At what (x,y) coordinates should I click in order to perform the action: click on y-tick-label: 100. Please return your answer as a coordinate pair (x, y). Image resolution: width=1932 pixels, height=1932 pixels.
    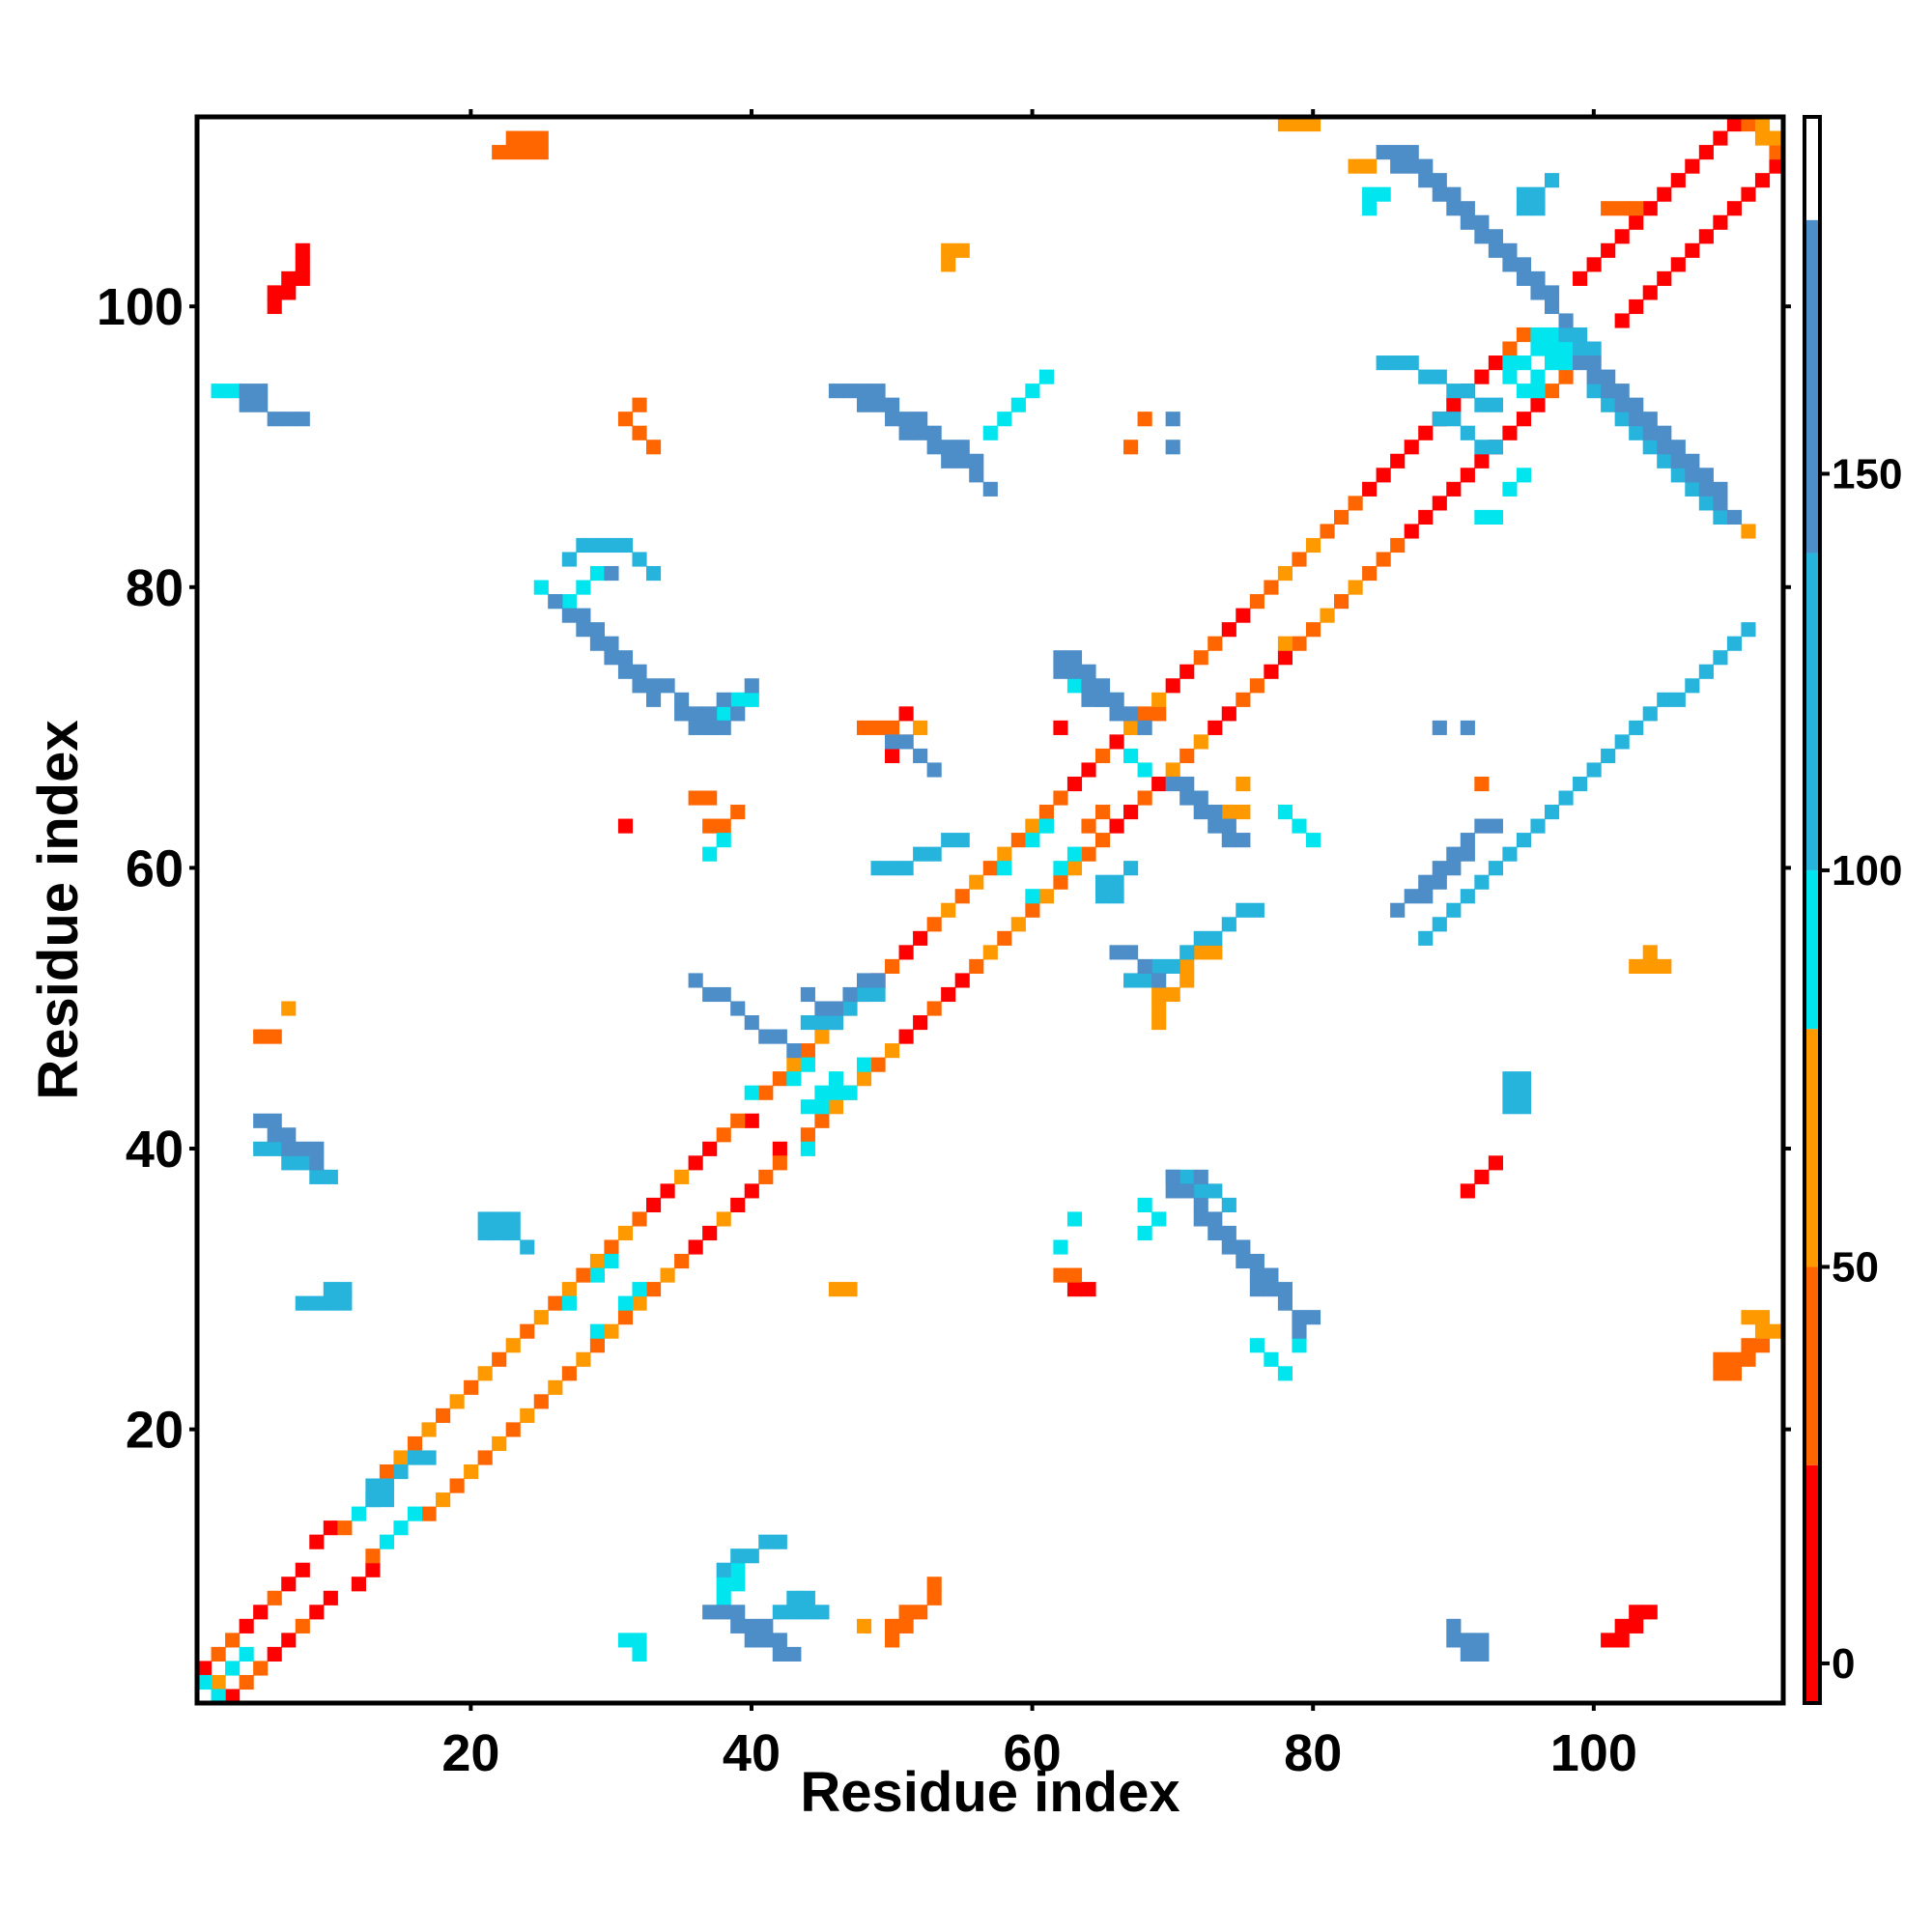
    Looking at the image, I should click on (140, 307).